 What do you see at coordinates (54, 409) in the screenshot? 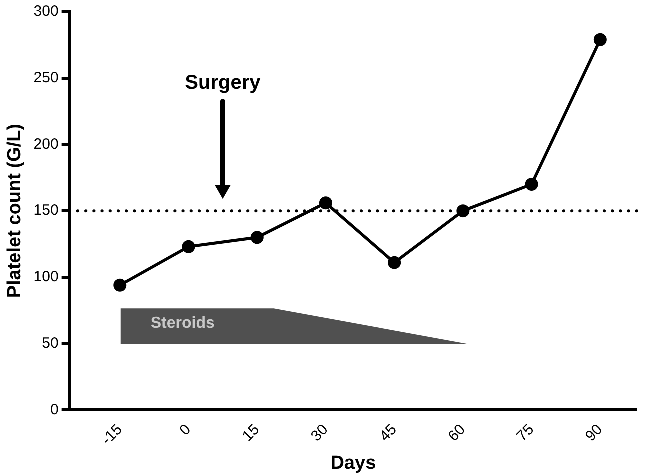
I see `y-tick-label: 0` at bounding box center [54, 409].